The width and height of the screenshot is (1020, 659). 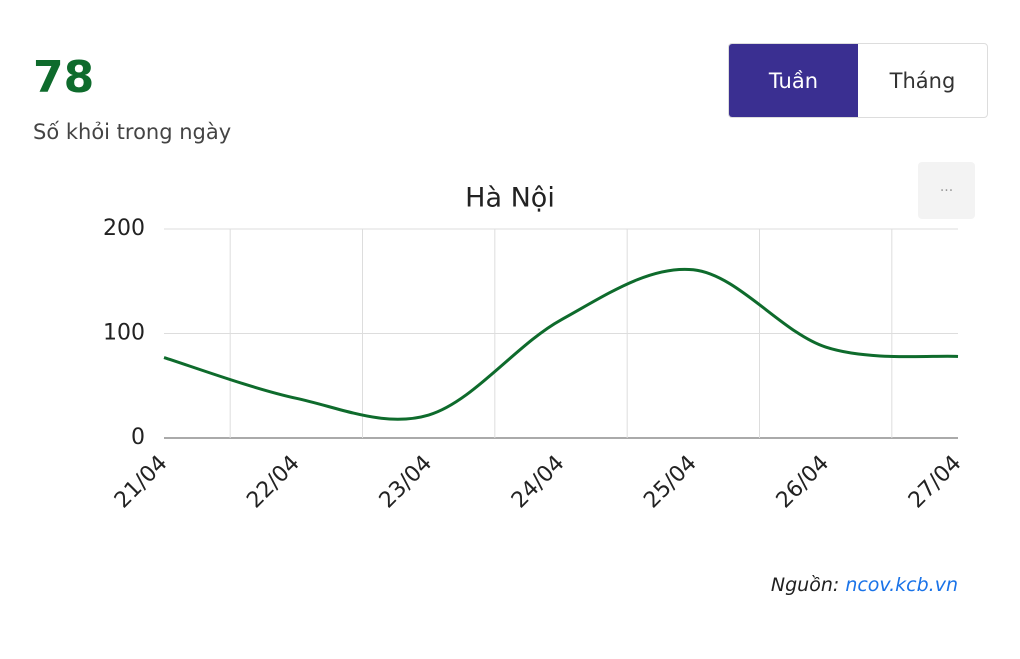 I want to click on headline-label: Số khỏi trong ngày, so click(x=132, y=132).